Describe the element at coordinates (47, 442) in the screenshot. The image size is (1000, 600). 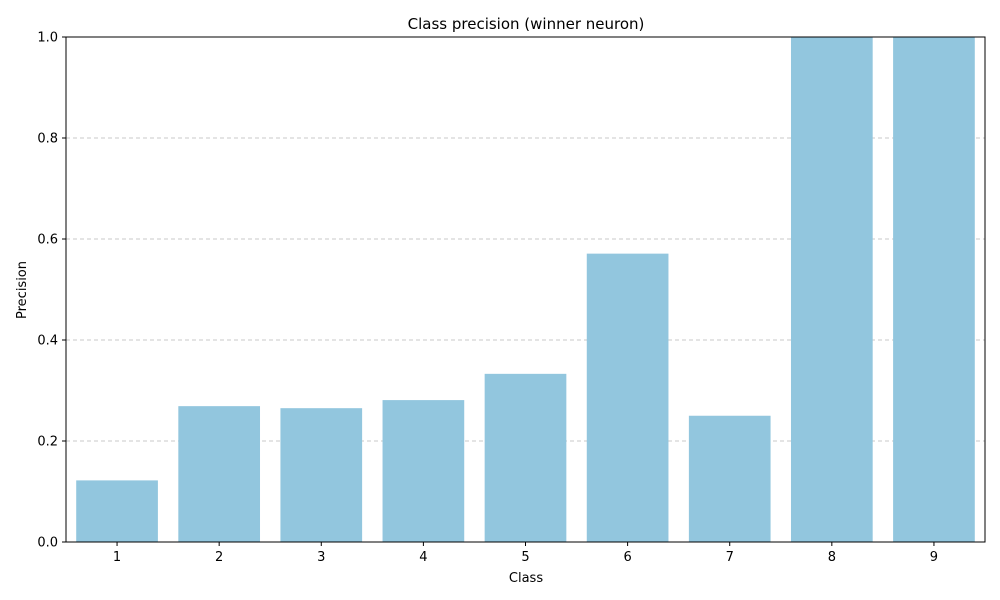
I see `y-tick-label: 0.2` at that location.